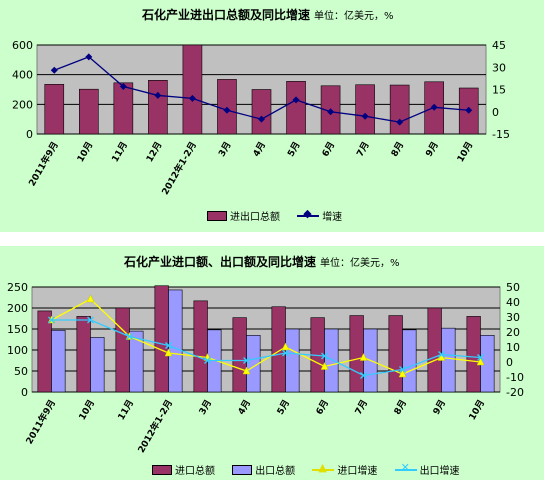  I want to click on y-tick-label-right: 10, so click(513, 347).